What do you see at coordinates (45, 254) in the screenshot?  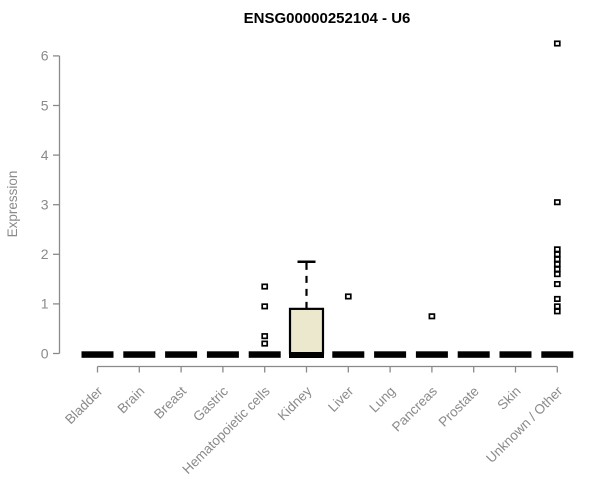 I see `y-tick-label: 2` at bounding box center [45, 254].